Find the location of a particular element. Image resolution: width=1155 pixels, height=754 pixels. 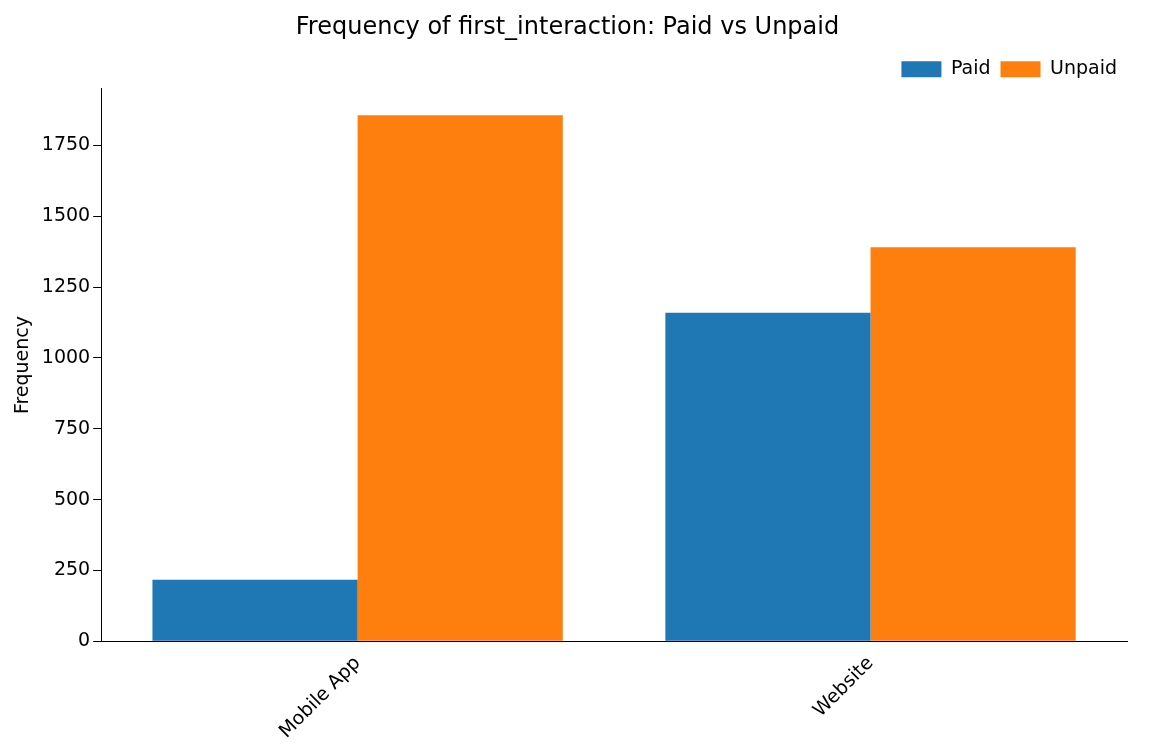

legend-label: Paid is located at coordinates (970, 67).